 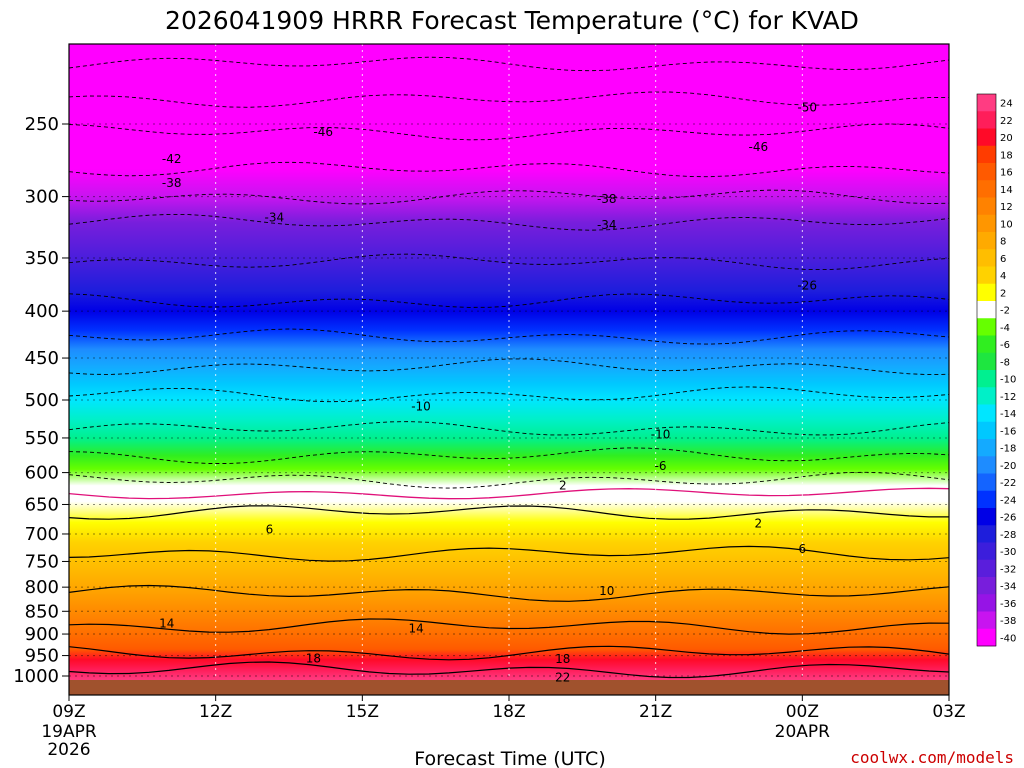 What do you see at coordinates (509, 336) in the screenshot?
I see `isotherm--22` at bounding box center [509, 336].